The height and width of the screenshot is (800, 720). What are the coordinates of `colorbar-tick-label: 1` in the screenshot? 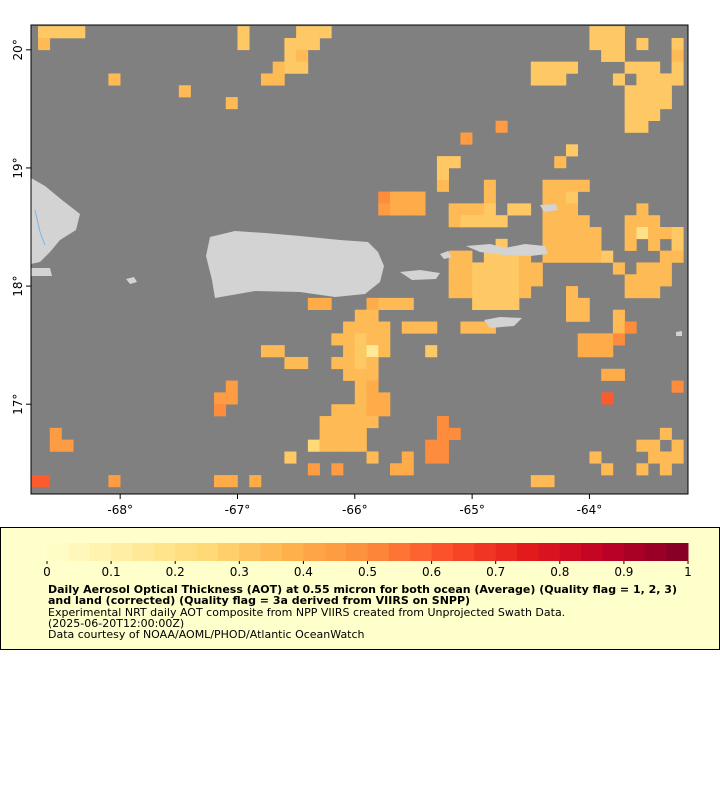 It's located at (688, 572).